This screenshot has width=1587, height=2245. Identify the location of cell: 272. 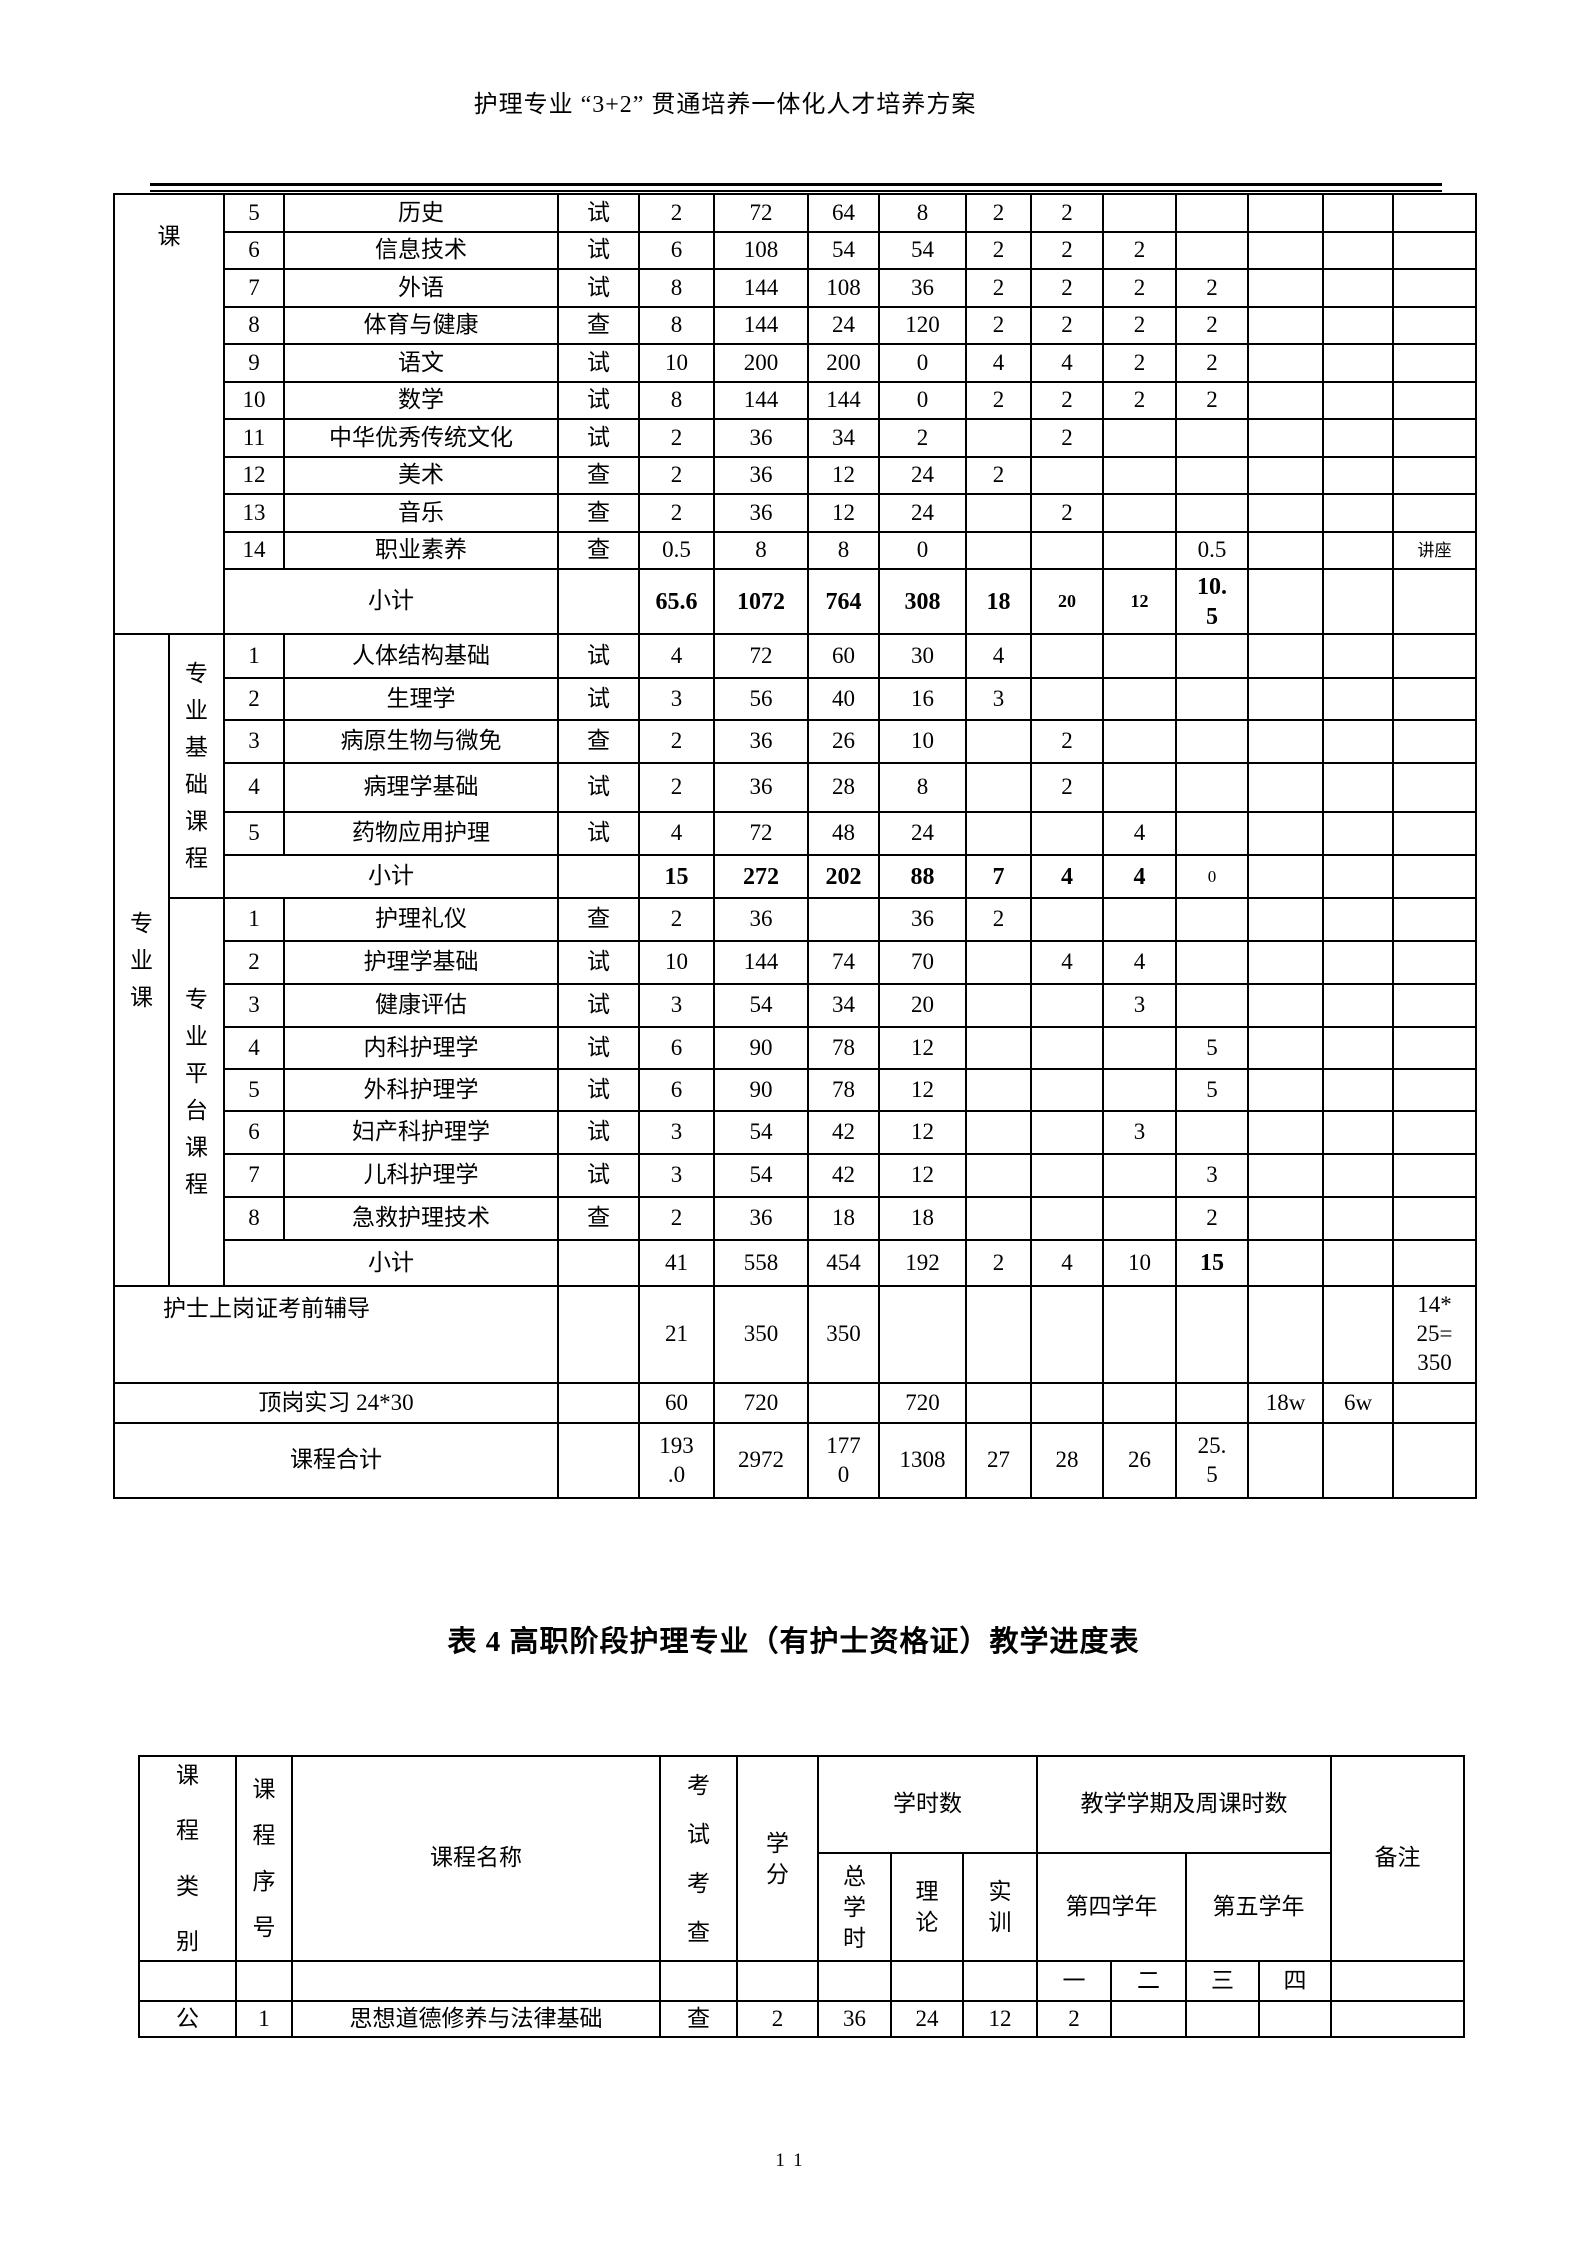
(761, 876).